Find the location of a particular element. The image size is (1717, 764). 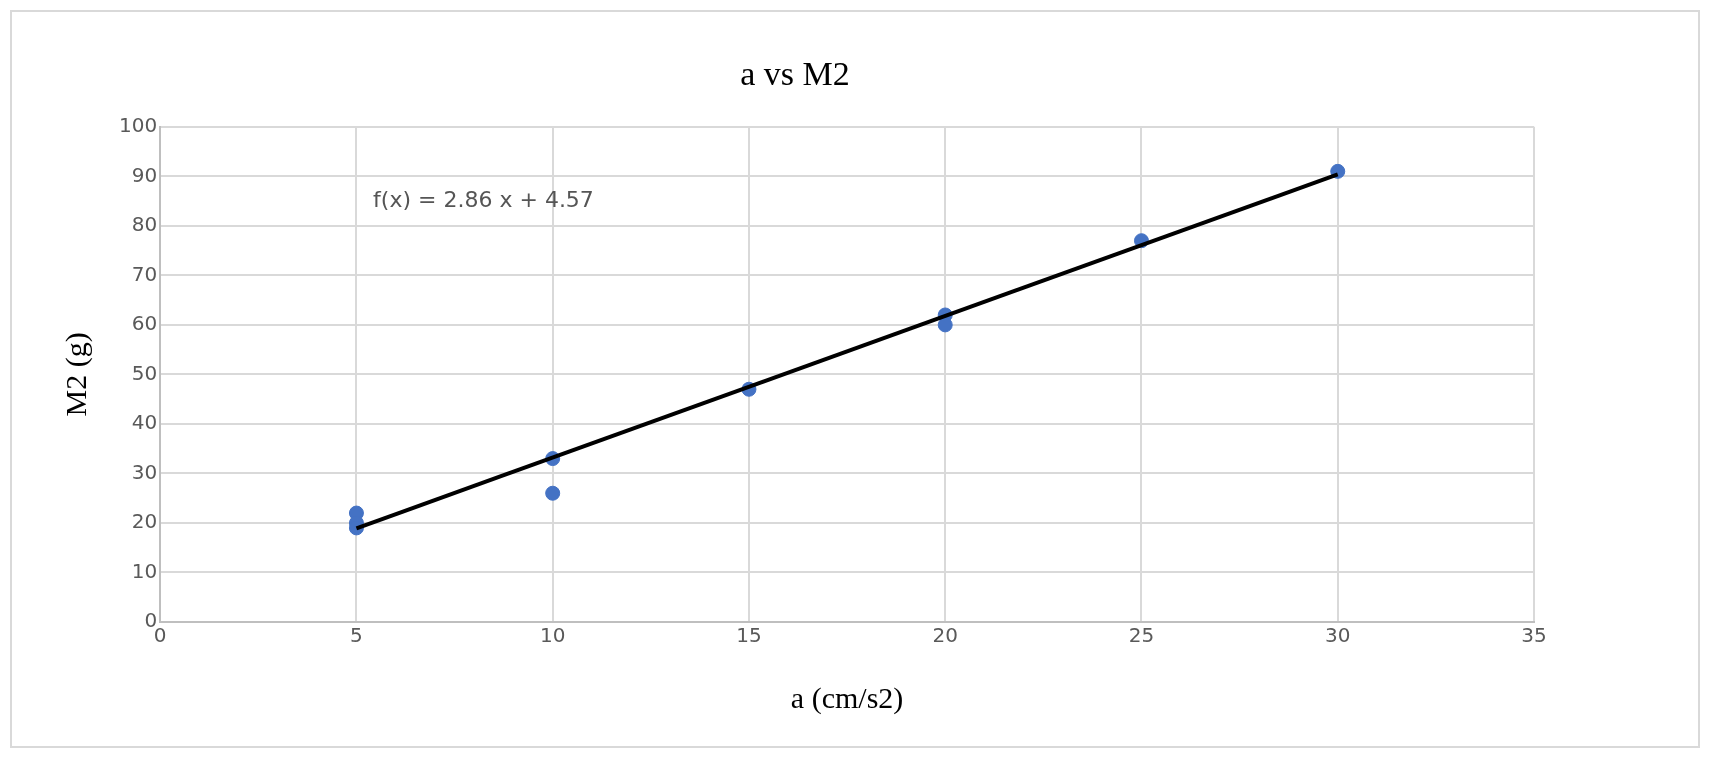

x-tick-label: 20 is located at coordinates (945, 635).